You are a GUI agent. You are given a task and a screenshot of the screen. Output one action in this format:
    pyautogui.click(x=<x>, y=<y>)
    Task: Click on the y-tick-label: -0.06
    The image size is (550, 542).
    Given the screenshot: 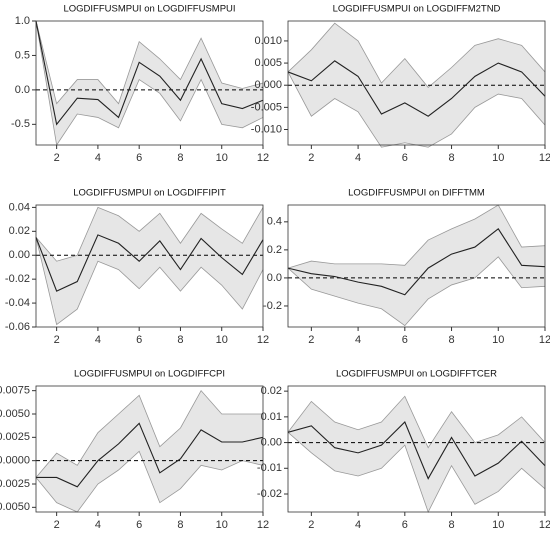 What is the action you would take?
    pyautogui.click(x=17, y=327)
    